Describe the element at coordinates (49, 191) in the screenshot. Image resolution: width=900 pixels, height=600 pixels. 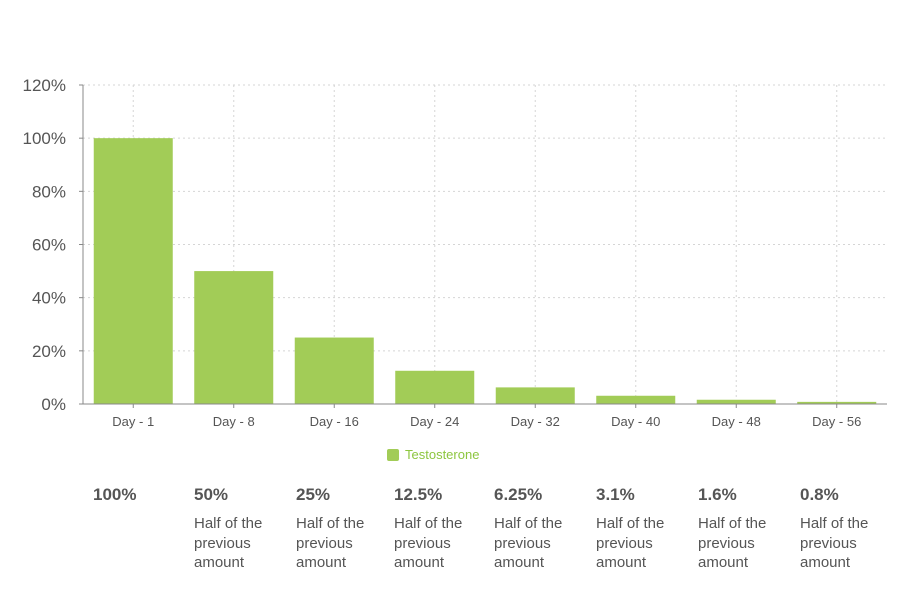
I see `y-tick-label: 80%` at that location.